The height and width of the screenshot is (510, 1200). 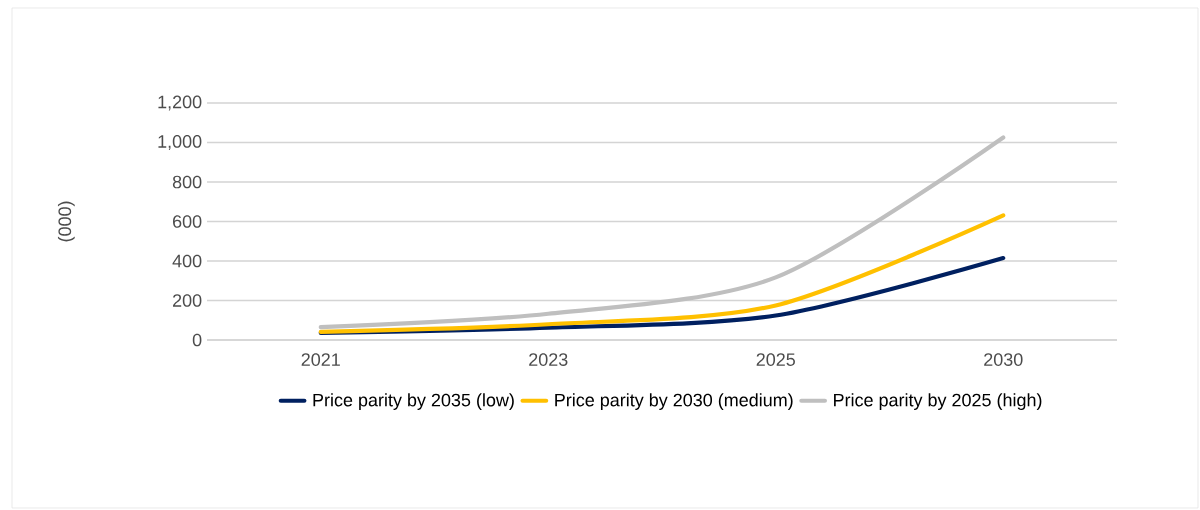 I want to click on y-tick-label: 600, so click(x=187, y=221).